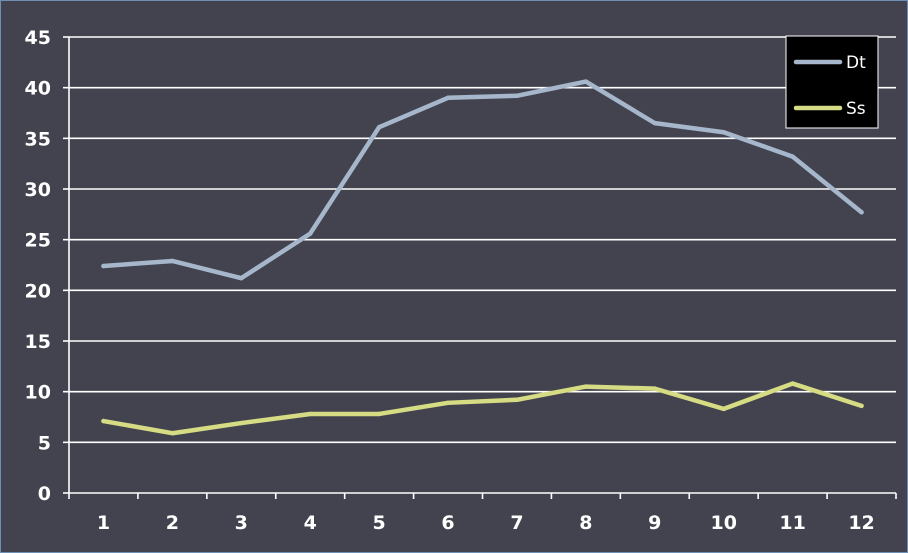  Describe the element at coordinates (38, 241) in the screenshot. I see `y-tick-label: 25` at that location.